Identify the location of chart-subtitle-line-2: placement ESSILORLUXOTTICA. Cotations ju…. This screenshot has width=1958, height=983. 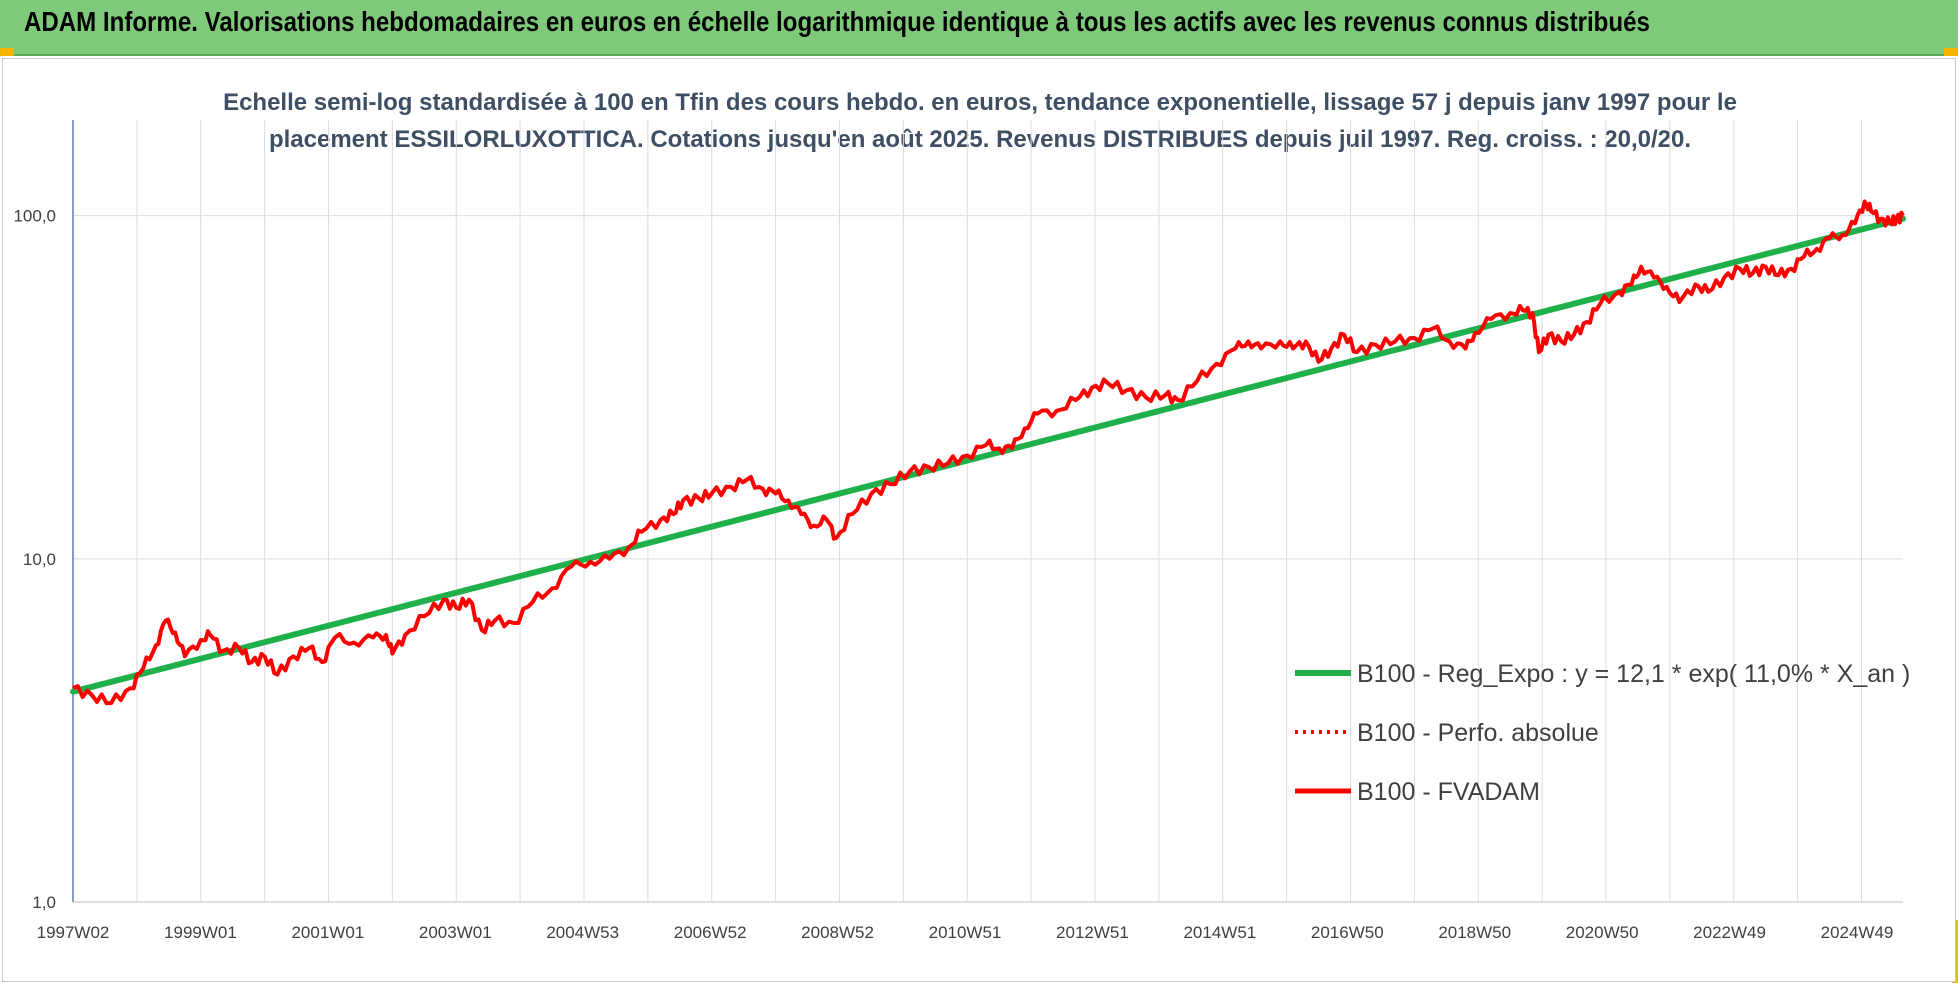
(980, 139).